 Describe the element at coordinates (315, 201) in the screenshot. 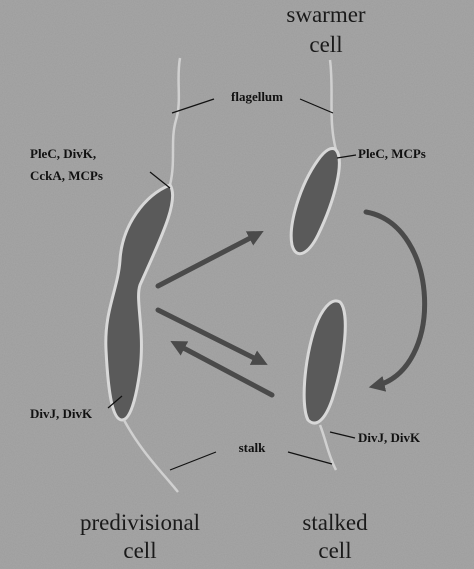

I see `swarmer-cell` at that location.